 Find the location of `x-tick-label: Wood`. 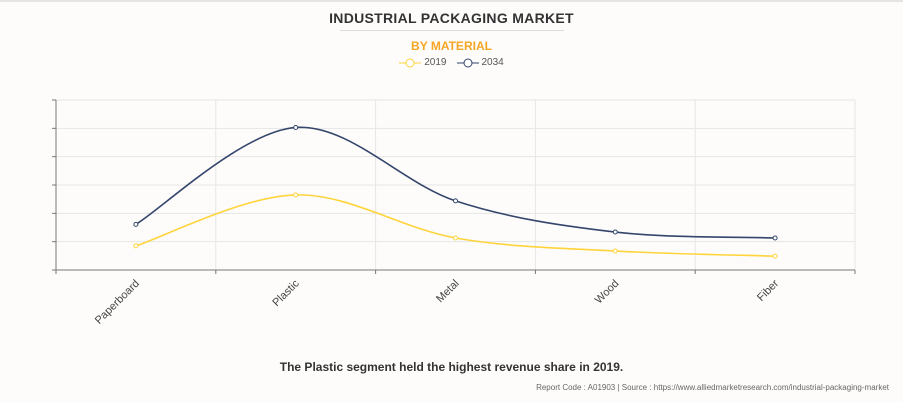

x-tick-label: Wood is located at coordinates (607, 292).